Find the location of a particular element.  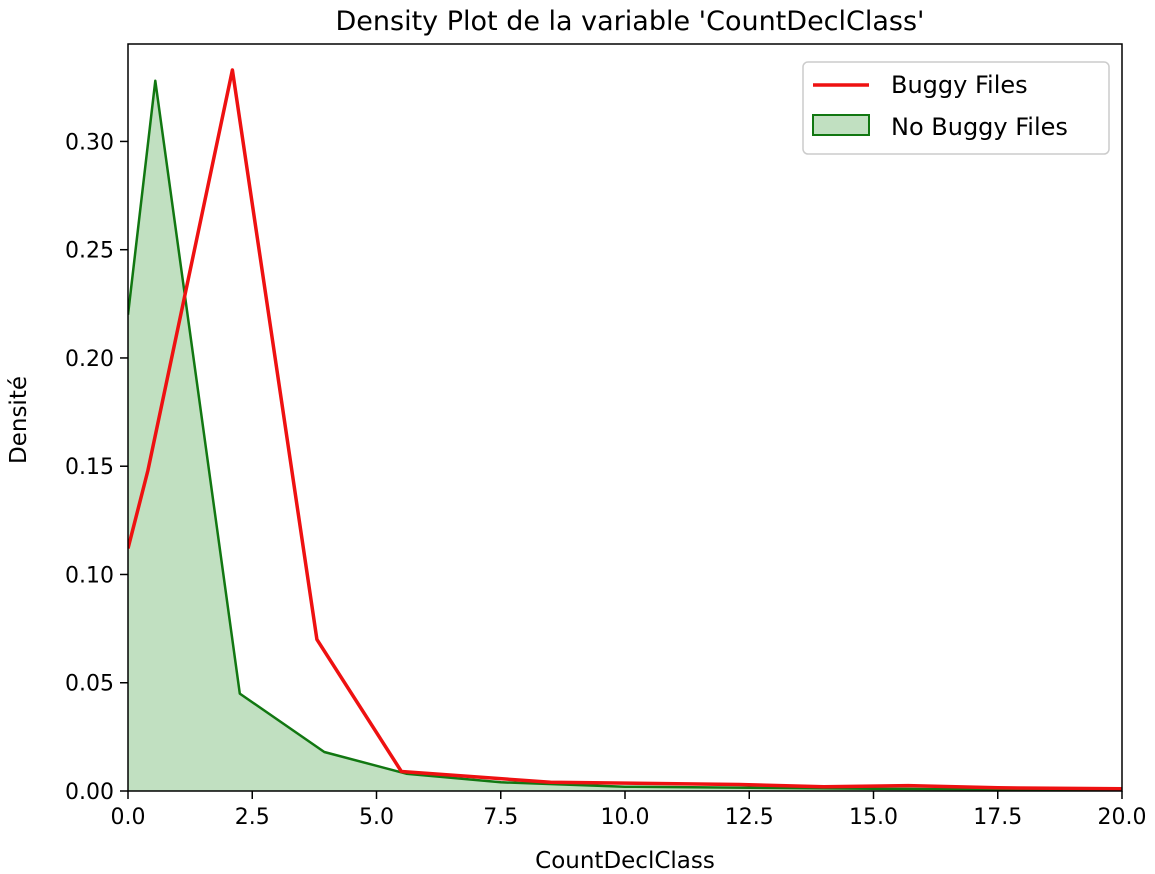

x-tick-label: 5.0 is located at coordinates (376, 817).